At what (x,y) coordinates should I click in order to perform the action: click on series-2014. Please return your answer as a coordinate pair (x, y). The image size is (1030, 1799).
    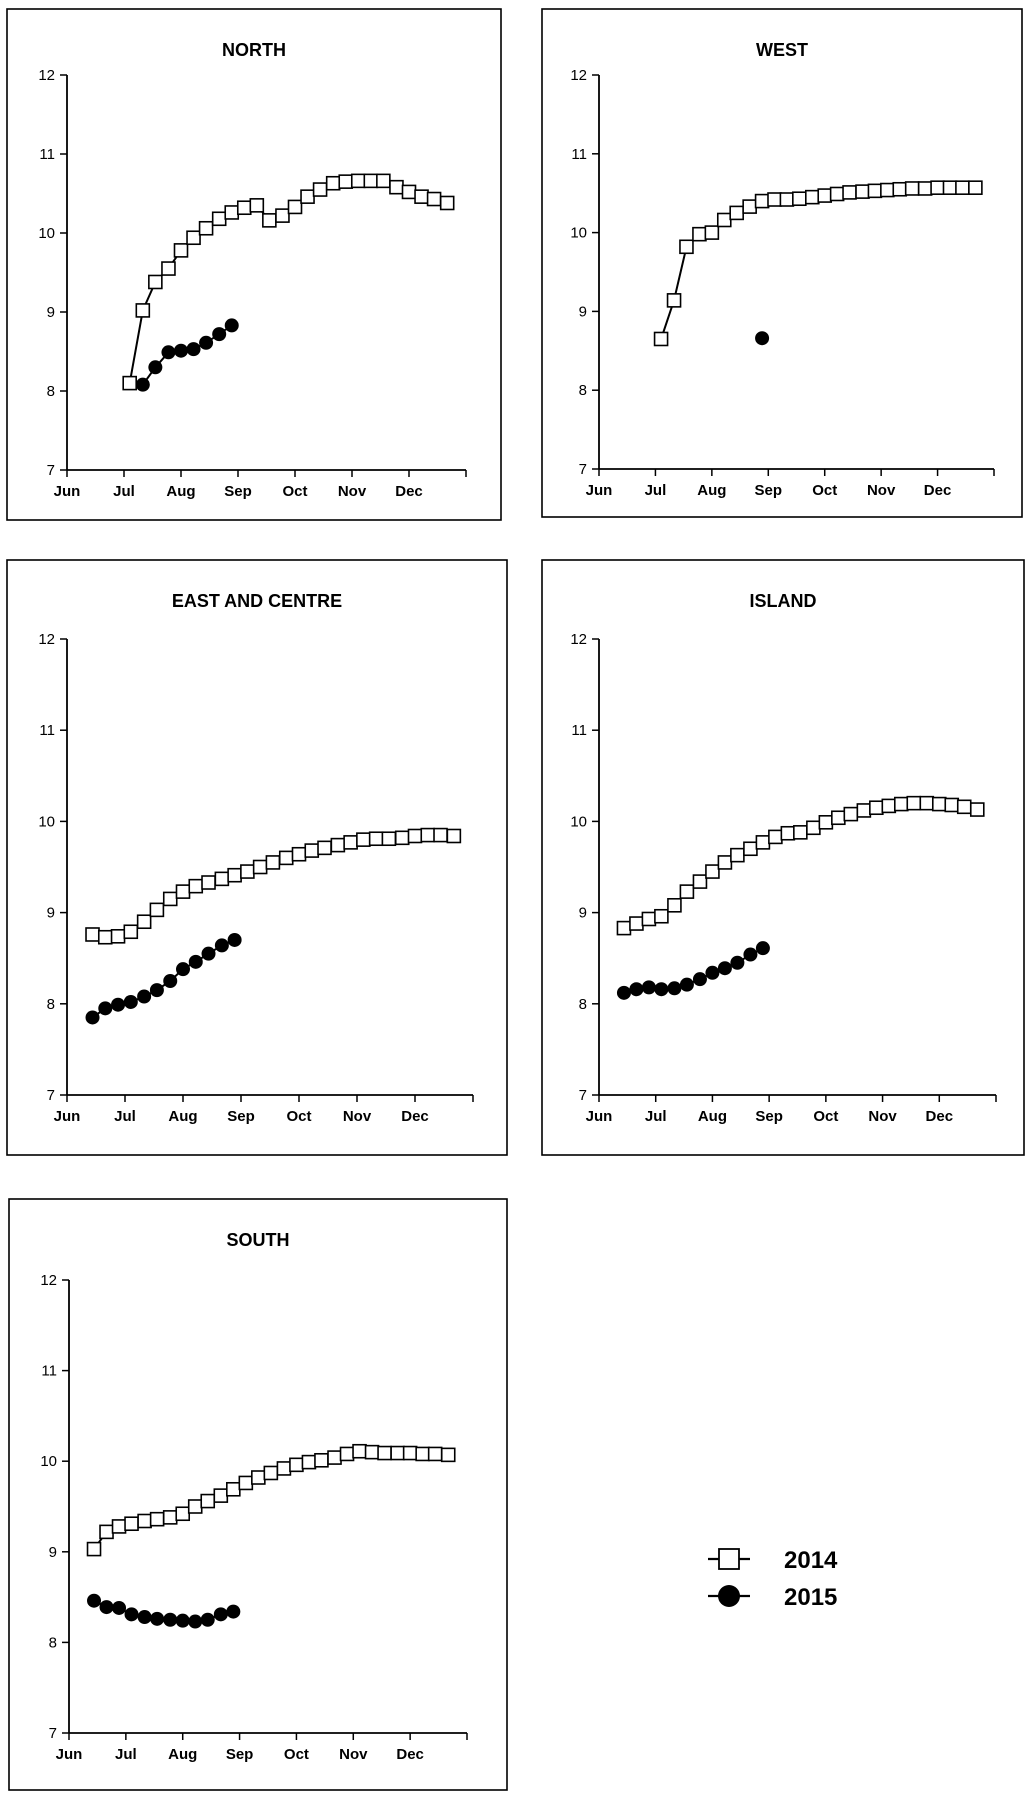
    Looking at the image, I should click on (818, 263).